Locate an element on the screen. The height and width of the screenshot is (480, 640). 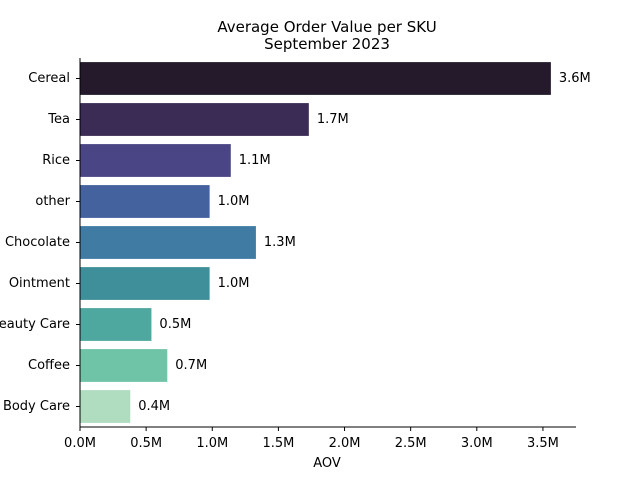
x-tick-label: 2.5M is located at coordinates (411, 443).